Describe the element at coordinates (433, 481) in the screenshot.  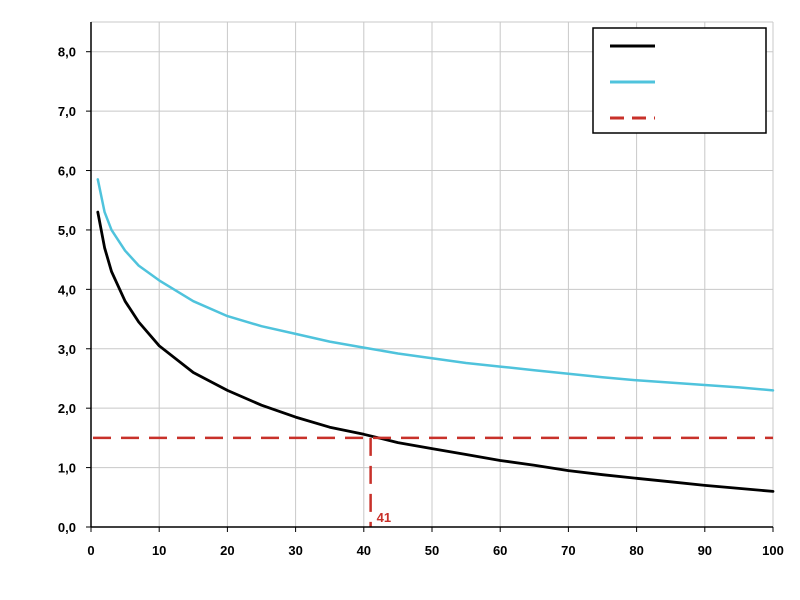
I see `reference-layer: 41` at that location.